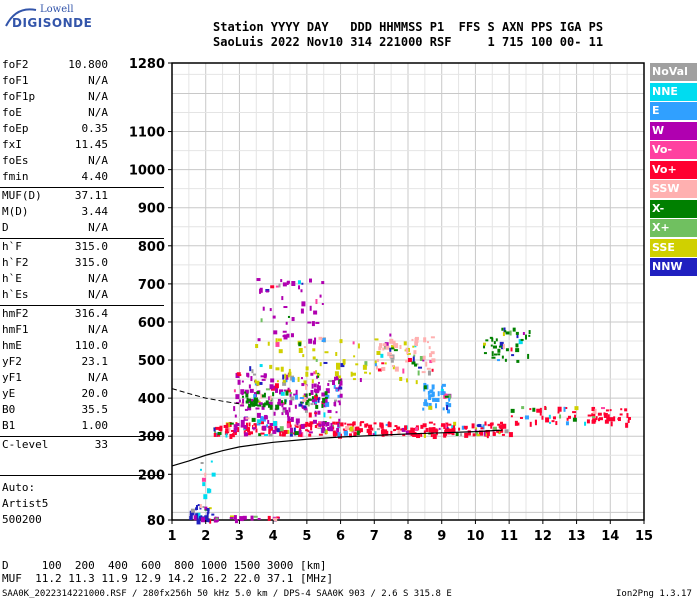  What do you see at coordinates (147, 133) in the screenshot?
I see `y-tick-label: 1100` at bounding box center [147, 133].